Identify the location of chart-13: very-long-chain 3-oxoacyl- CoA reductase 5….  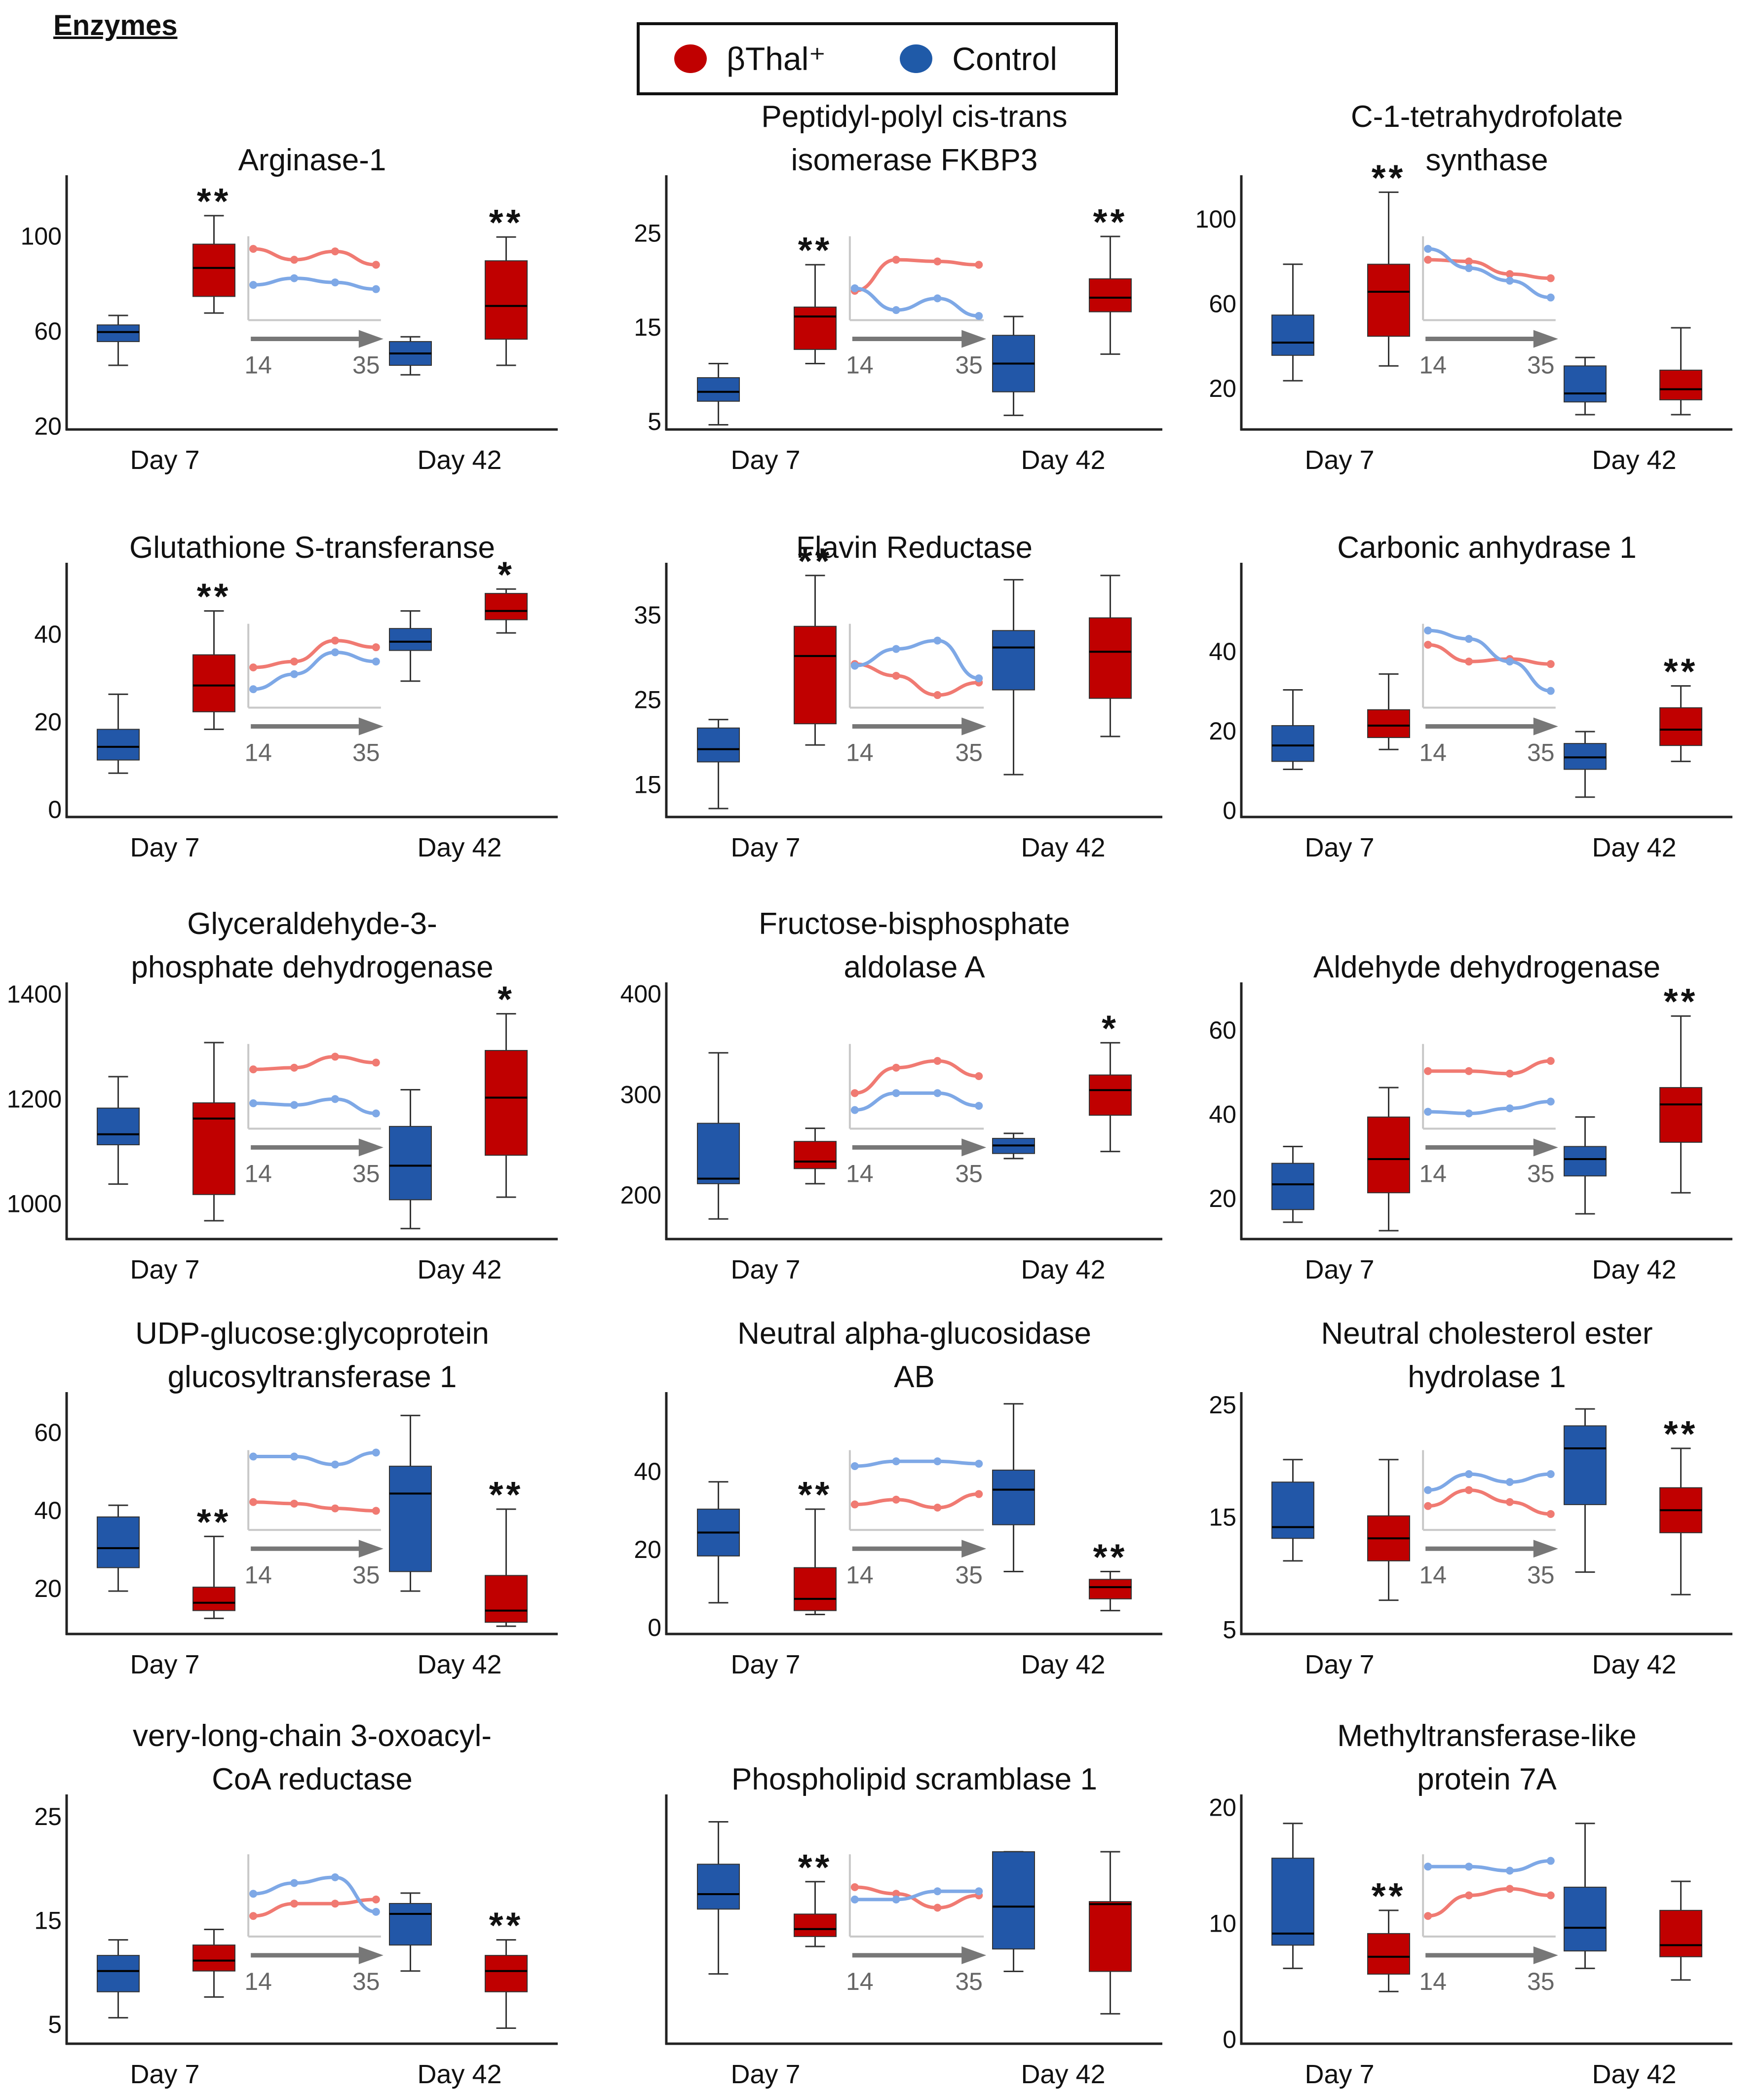
(296, 1904).